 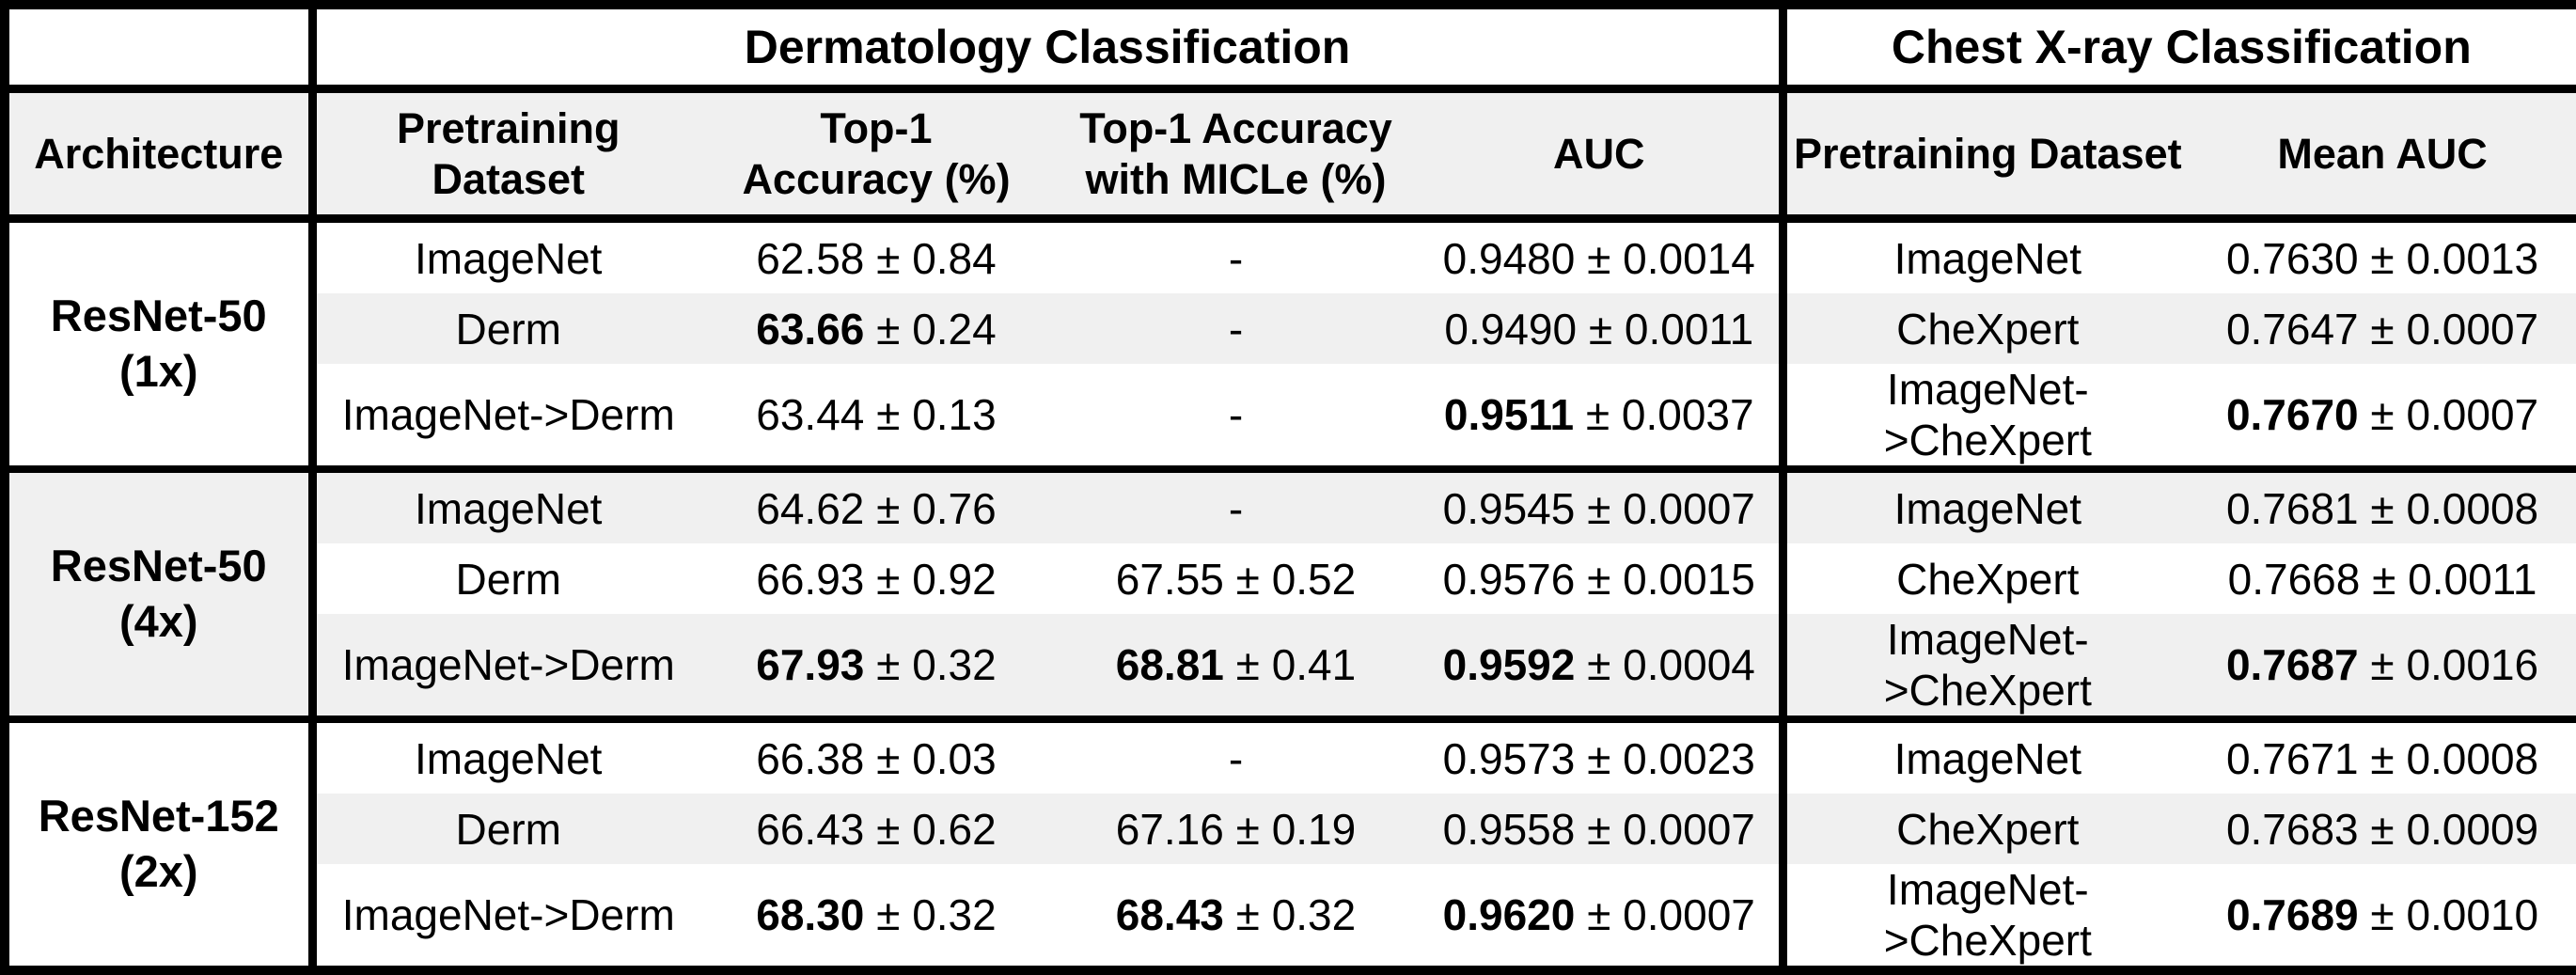 What do you see at coordinates (506, 155) in the screenshot?
I see `col-header-derm-pretraining-dataset: Pretraining Dataset` at bounding box center [506, 155].